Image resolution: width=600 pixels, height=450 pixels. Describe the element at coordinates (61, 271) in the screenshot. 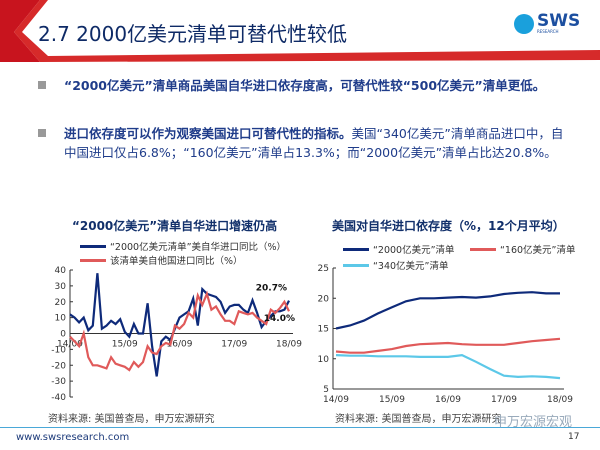

I see `y-tick-label: 40` at that location.